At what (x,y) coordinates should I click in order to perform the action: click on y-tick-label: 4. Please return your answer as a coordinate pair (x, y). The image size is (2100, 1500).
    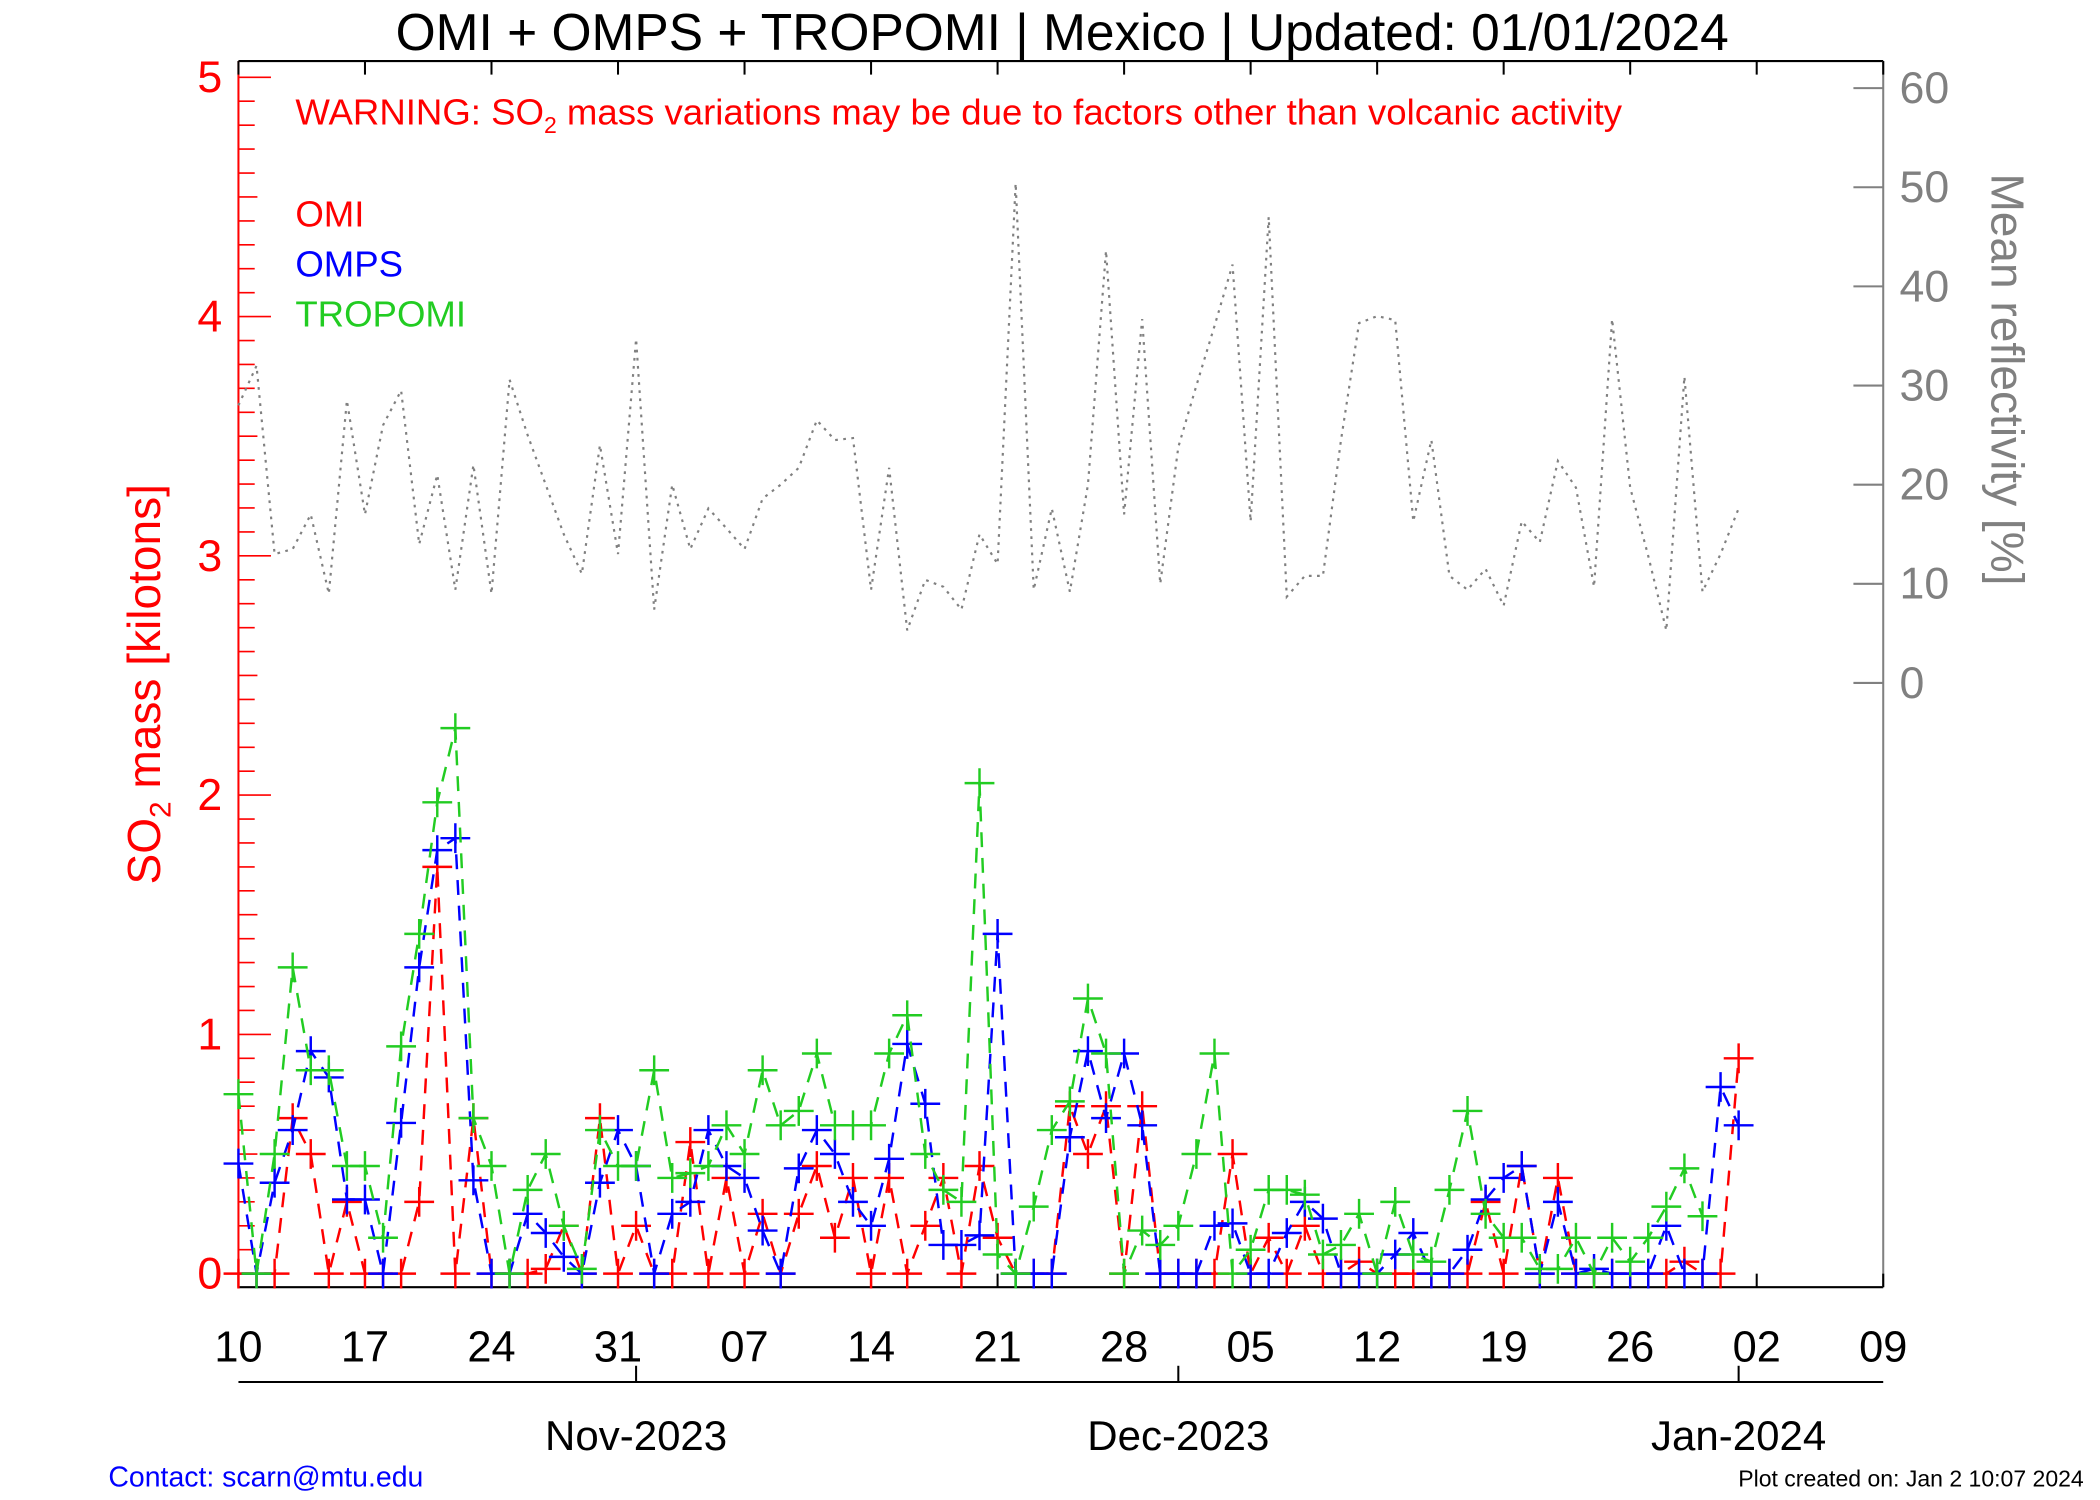
    Looking at the image, I should click on (209, 316).